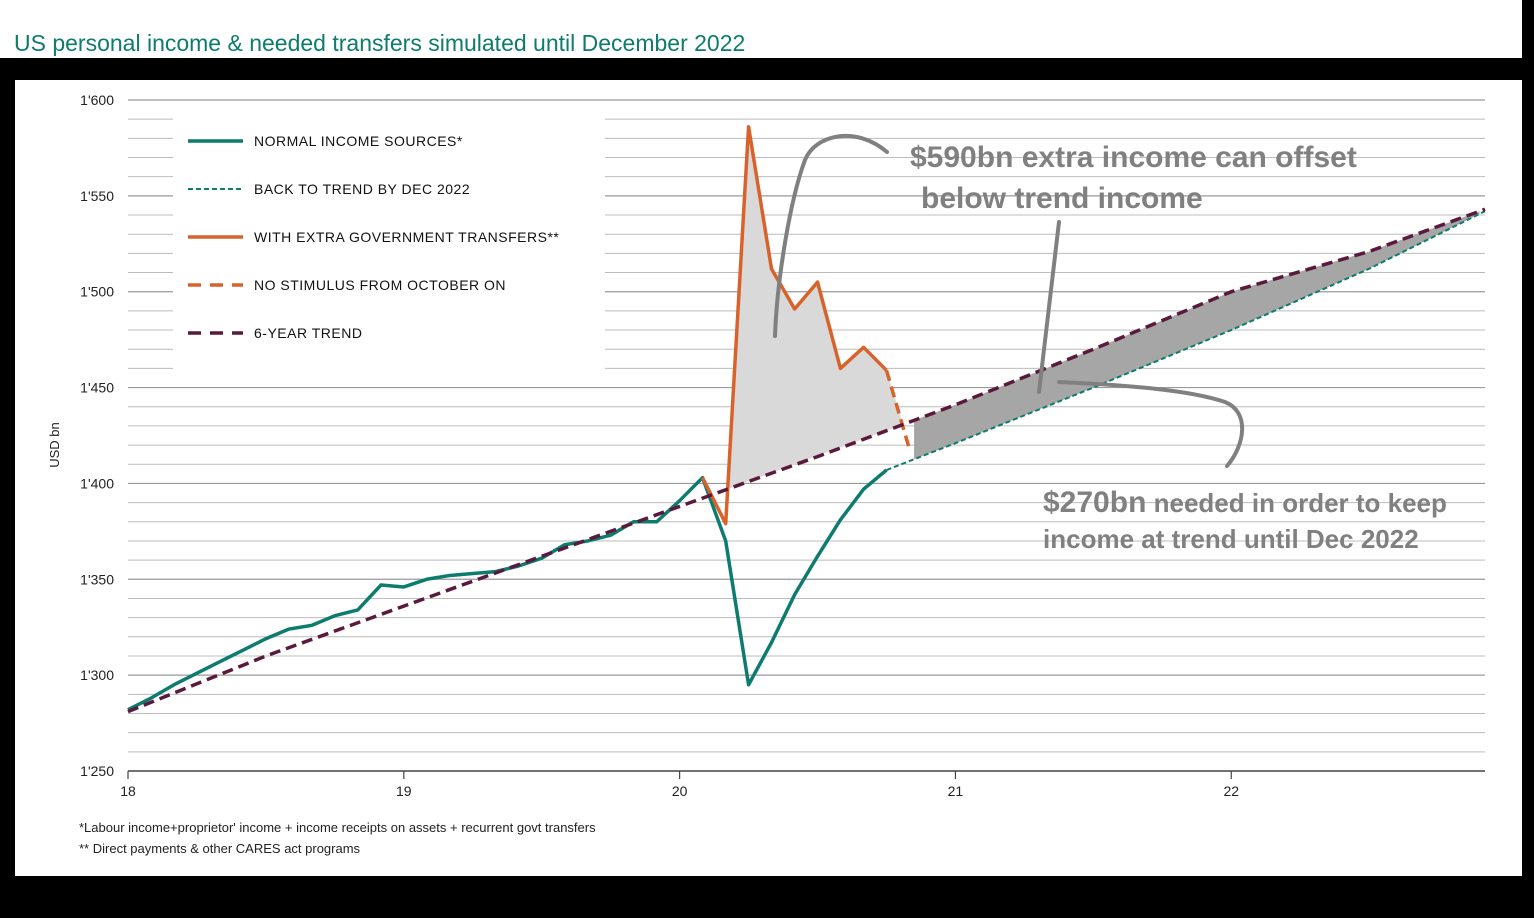 The image size is (1534, 918). Describe the element at coordinates (1094, 502) in the screenshot. I see `annotation-270-amount: $270bn` at that location.